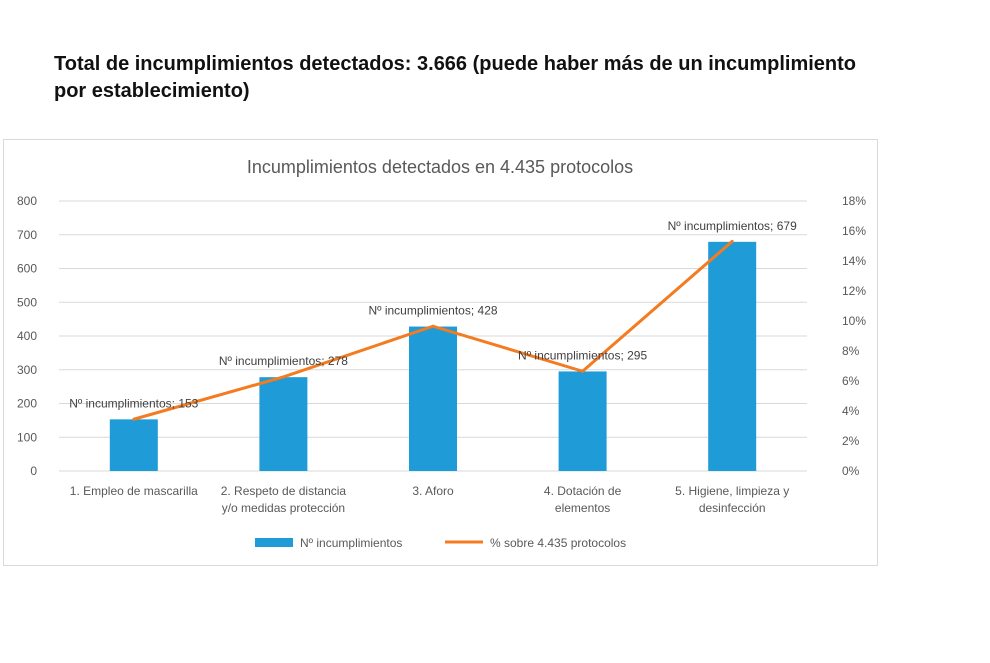 Image resolution: width=990 pixels, height=663 pixels. What do you see at coordinates (27, 404) in the screenshot?
I see `left-tick-label: 200` at bounding box center [27, 404].